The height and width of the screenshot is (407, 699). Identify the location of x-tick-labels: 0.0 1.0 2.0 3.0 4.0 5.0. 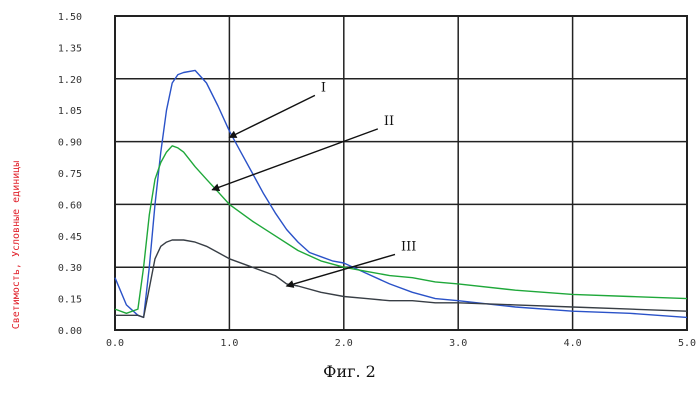
(401, 343).